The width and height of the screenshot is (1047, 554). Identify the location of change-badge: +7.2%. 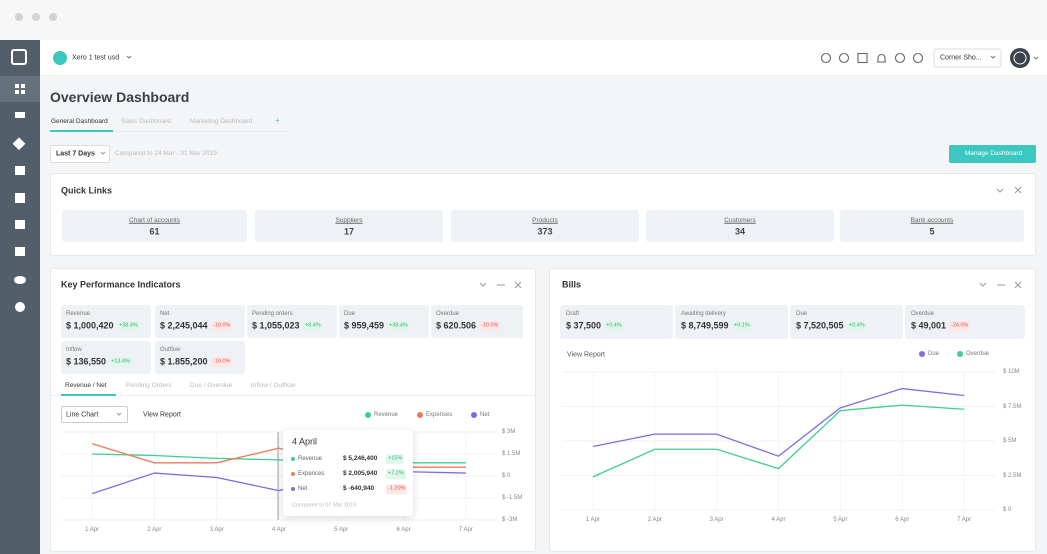
(396, 474).